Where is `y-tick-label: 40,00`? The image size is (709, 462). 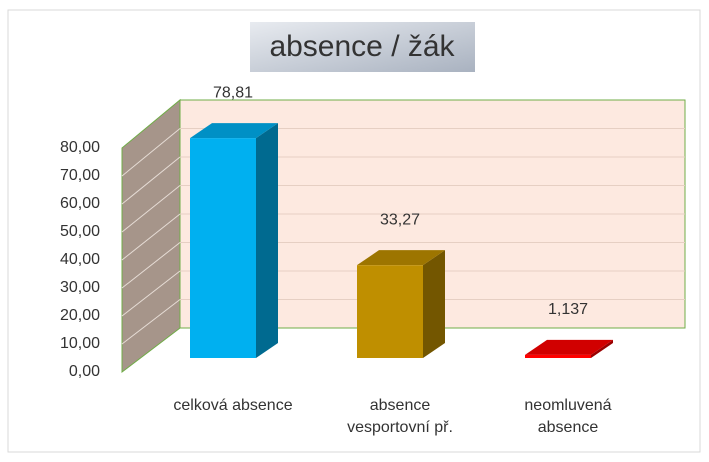 y-tick-label: 40,00 is located at coordinates (80, 259).